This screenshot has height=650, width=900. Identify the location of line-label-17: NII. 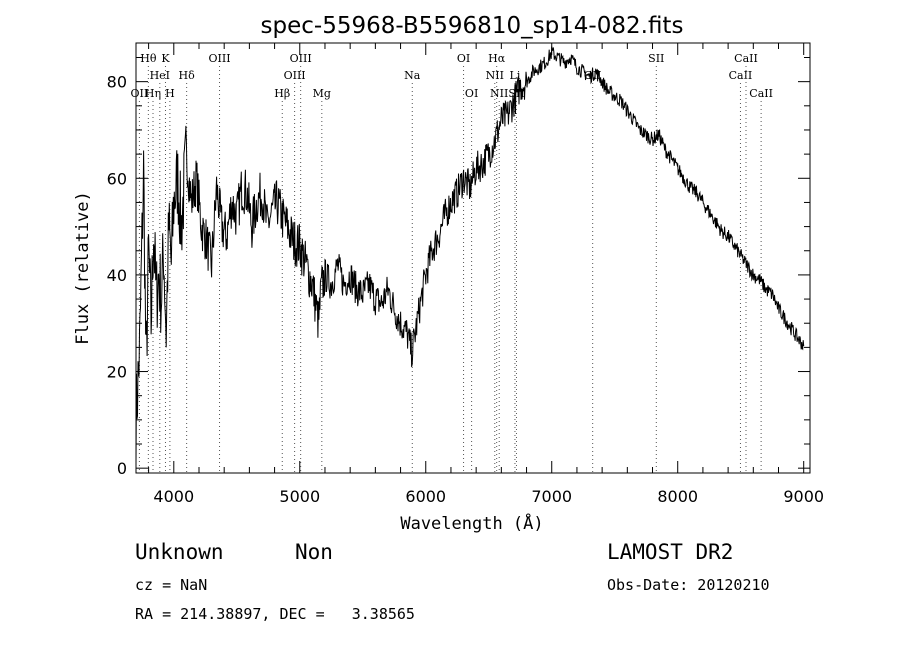
(499, 93).